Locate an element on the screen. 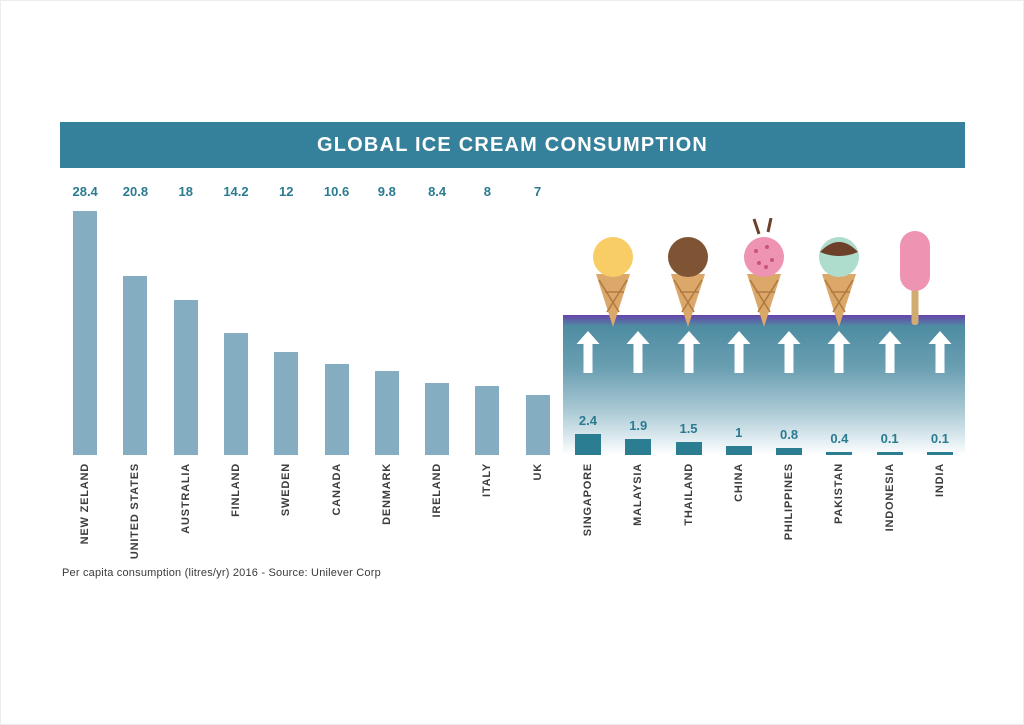  pink-popsicle-icon is located at coordinates (915, 280).